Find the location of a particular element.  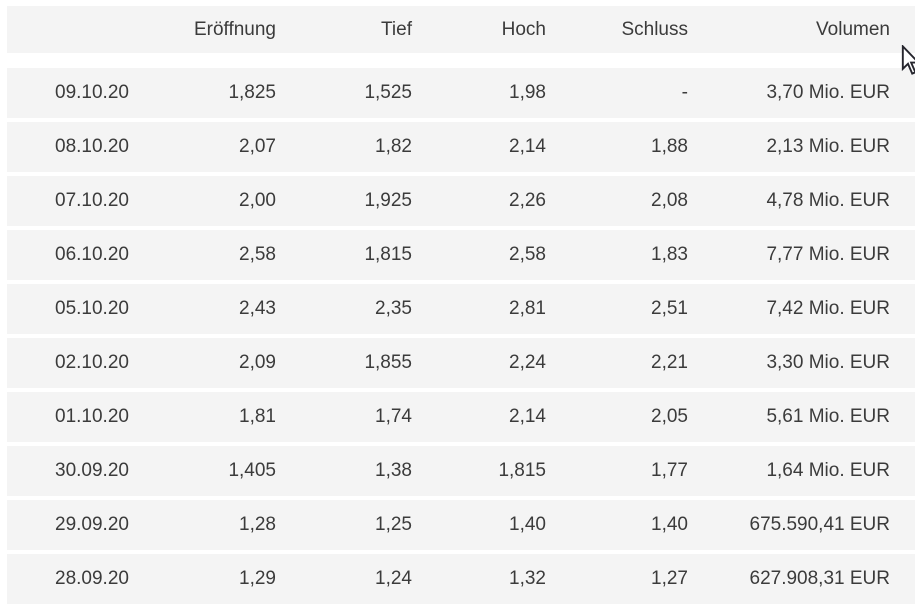

cell-volume: 3,30 Mio. EUR is located at coordinates (828, 362).